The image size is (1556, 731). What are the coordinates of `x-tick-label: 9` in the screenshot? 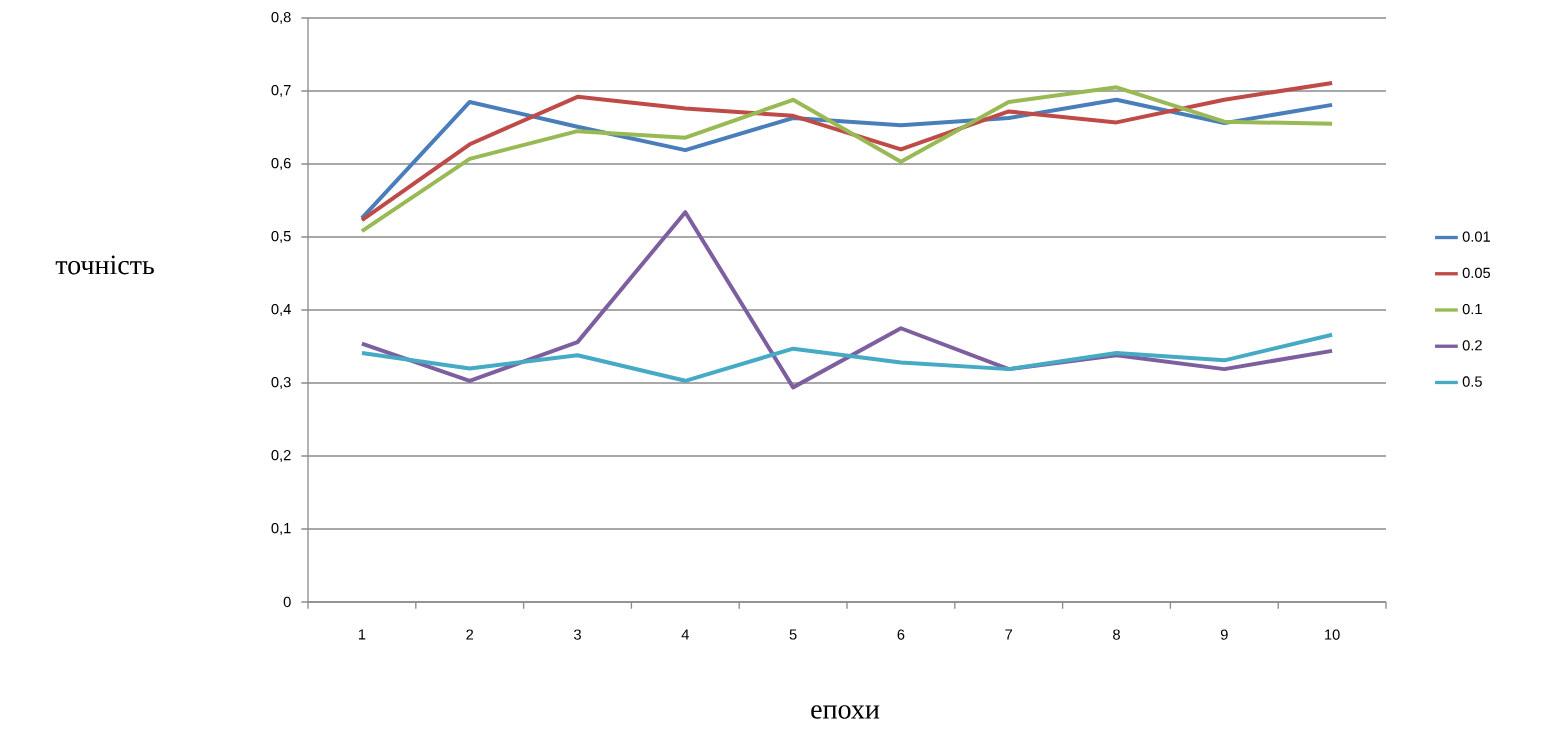 It's located at (1224, 634).